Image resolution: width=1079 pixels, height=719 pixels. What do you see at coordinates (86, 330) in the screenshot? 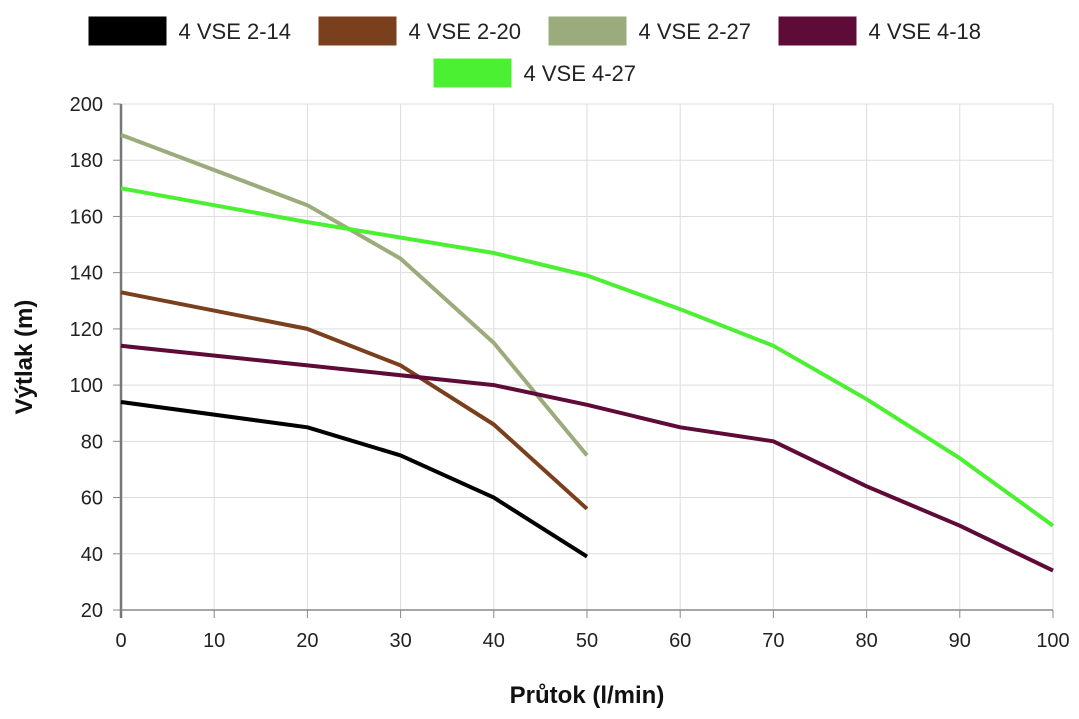
I see `y-tick-label: 120` at bounding box center [86, 330].